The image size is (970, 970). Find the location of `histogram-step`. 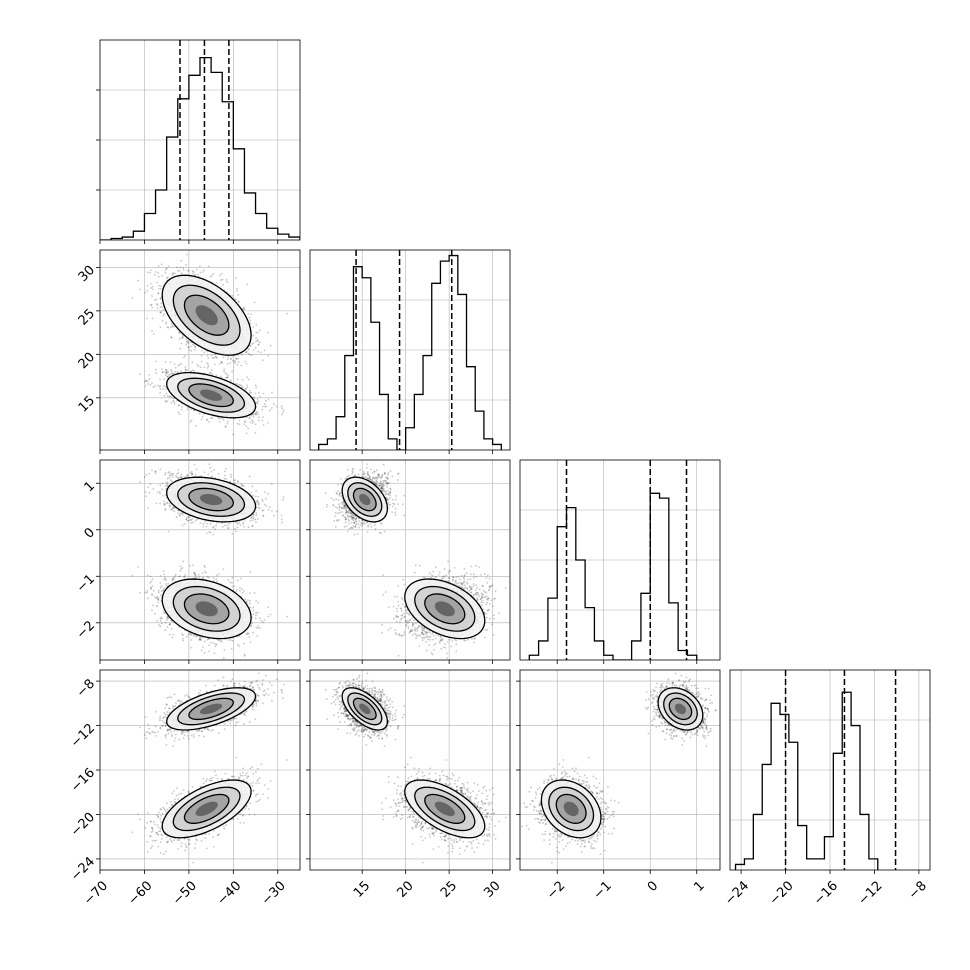

histogram-step is located at coordinates (200, 148).